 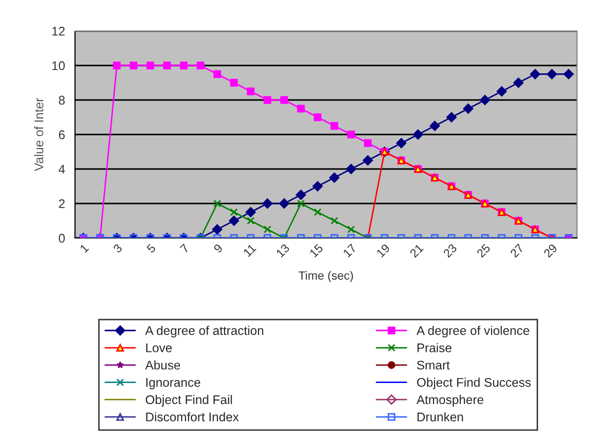 What do you see at coordinates (61, 169) in the screenshot?
I see `y-tick-label: 4` at bounding box center [61, 169].